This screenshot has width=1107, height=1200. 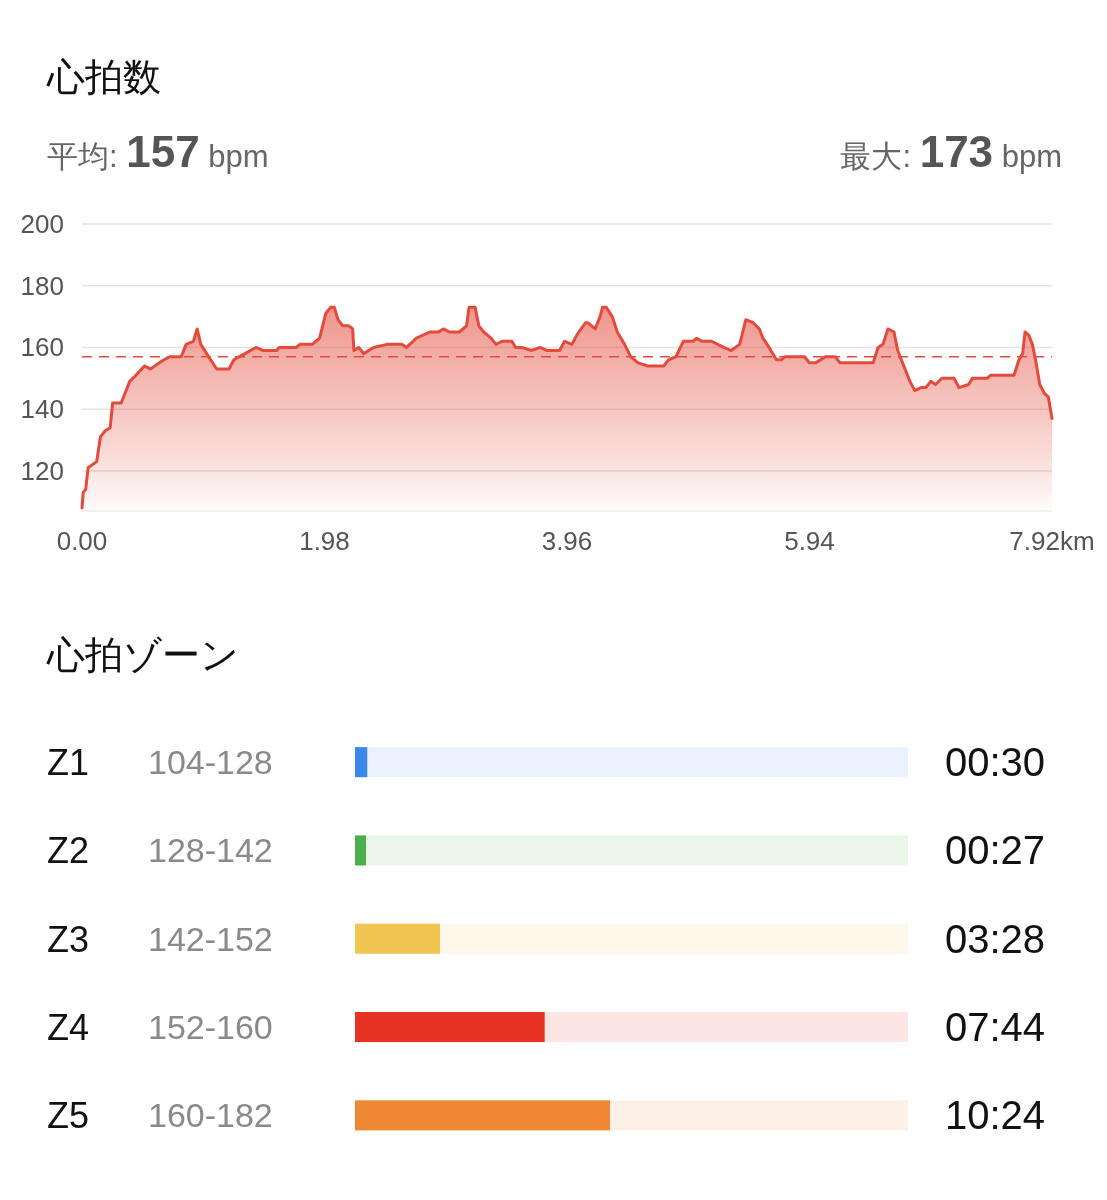 What do you see at coordinates (68, 1116) in the screenshot?
I see `y-tick-label: Z5` at bounding box center [68, 1116].